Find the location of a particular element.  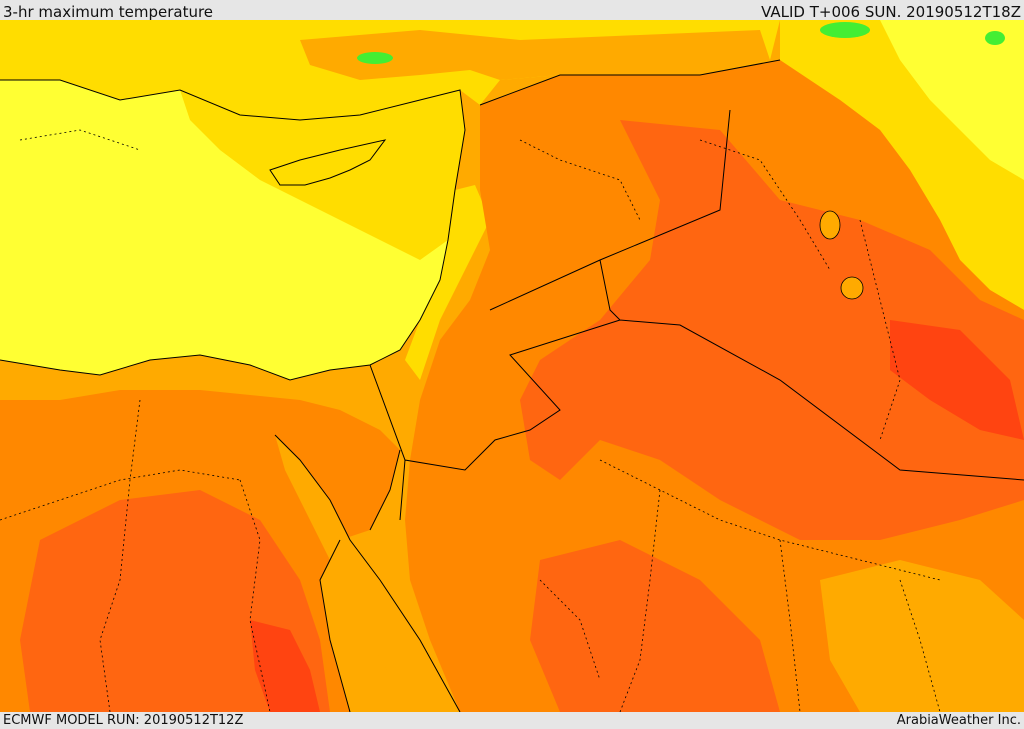

turkey-highlands is located at coordinates (535, 55).